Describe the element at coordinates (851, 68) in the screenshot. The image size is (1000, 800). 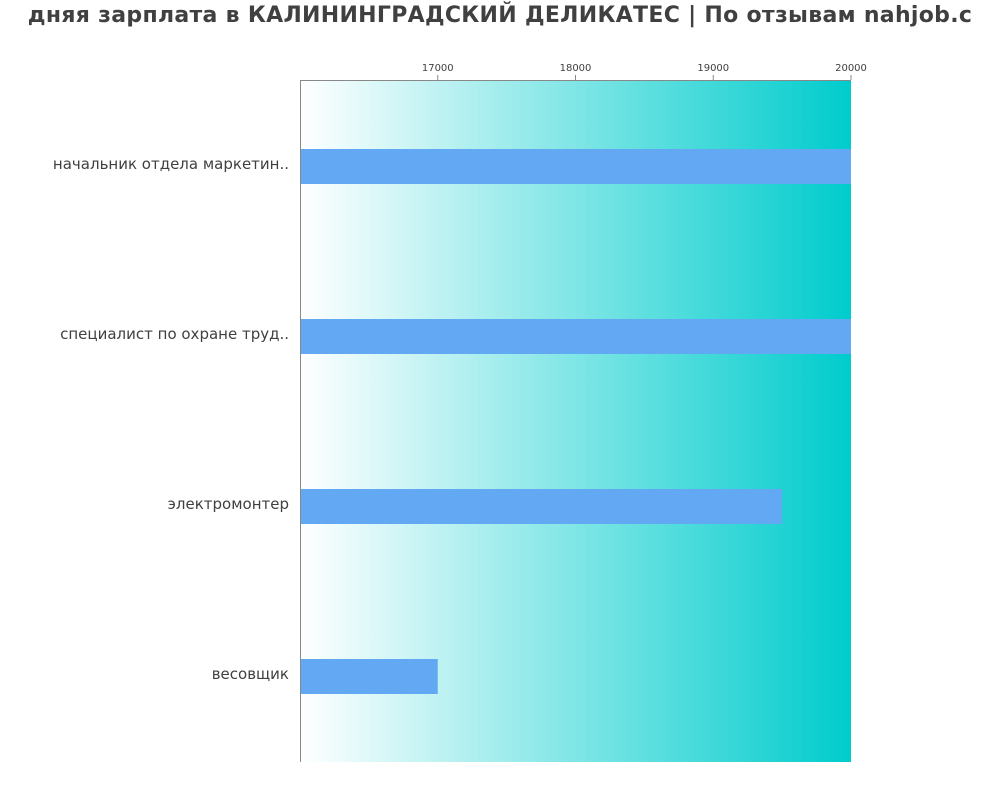
I see `x-tick-label-3: 20000` at that location.